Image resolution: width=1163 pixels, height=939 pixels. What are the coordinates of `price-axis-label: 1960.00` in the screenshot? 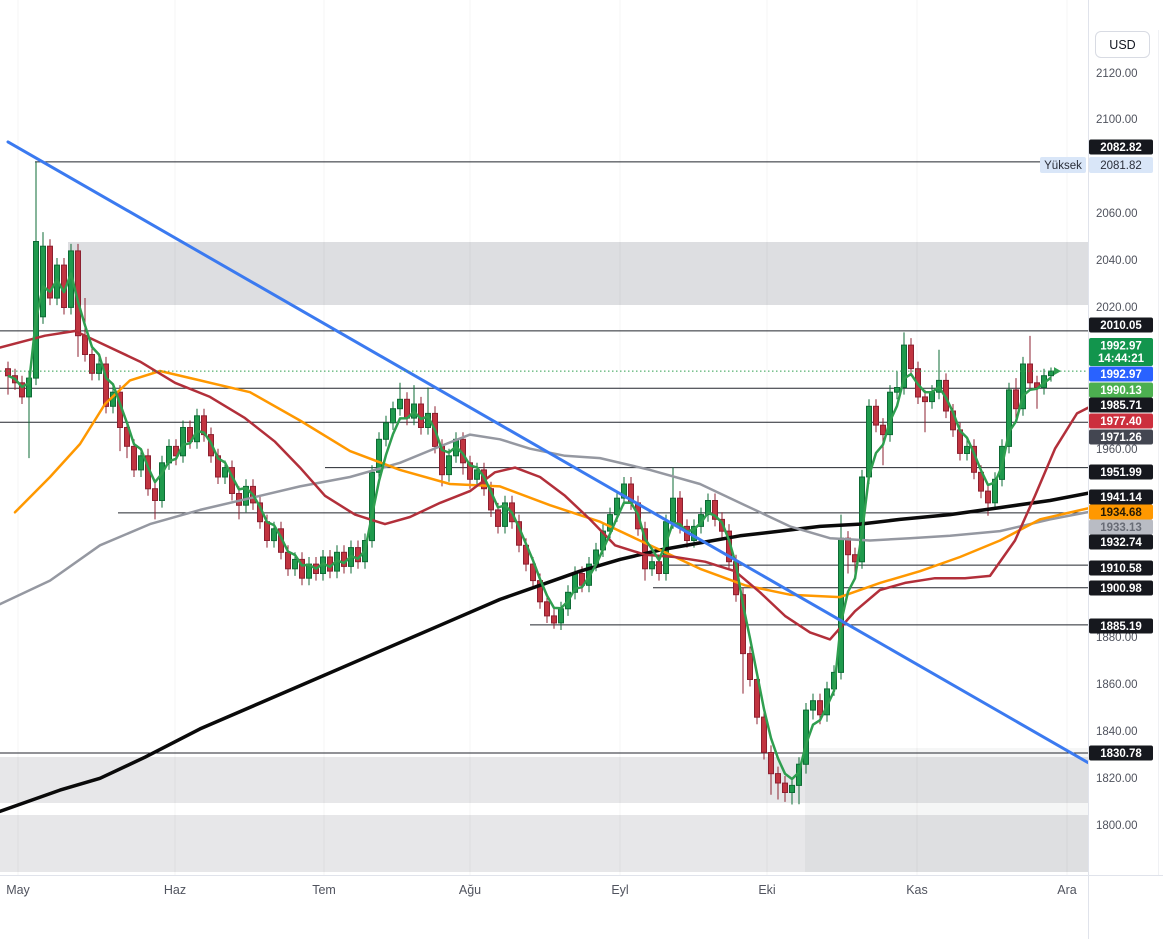 It's located at (1117, 450).